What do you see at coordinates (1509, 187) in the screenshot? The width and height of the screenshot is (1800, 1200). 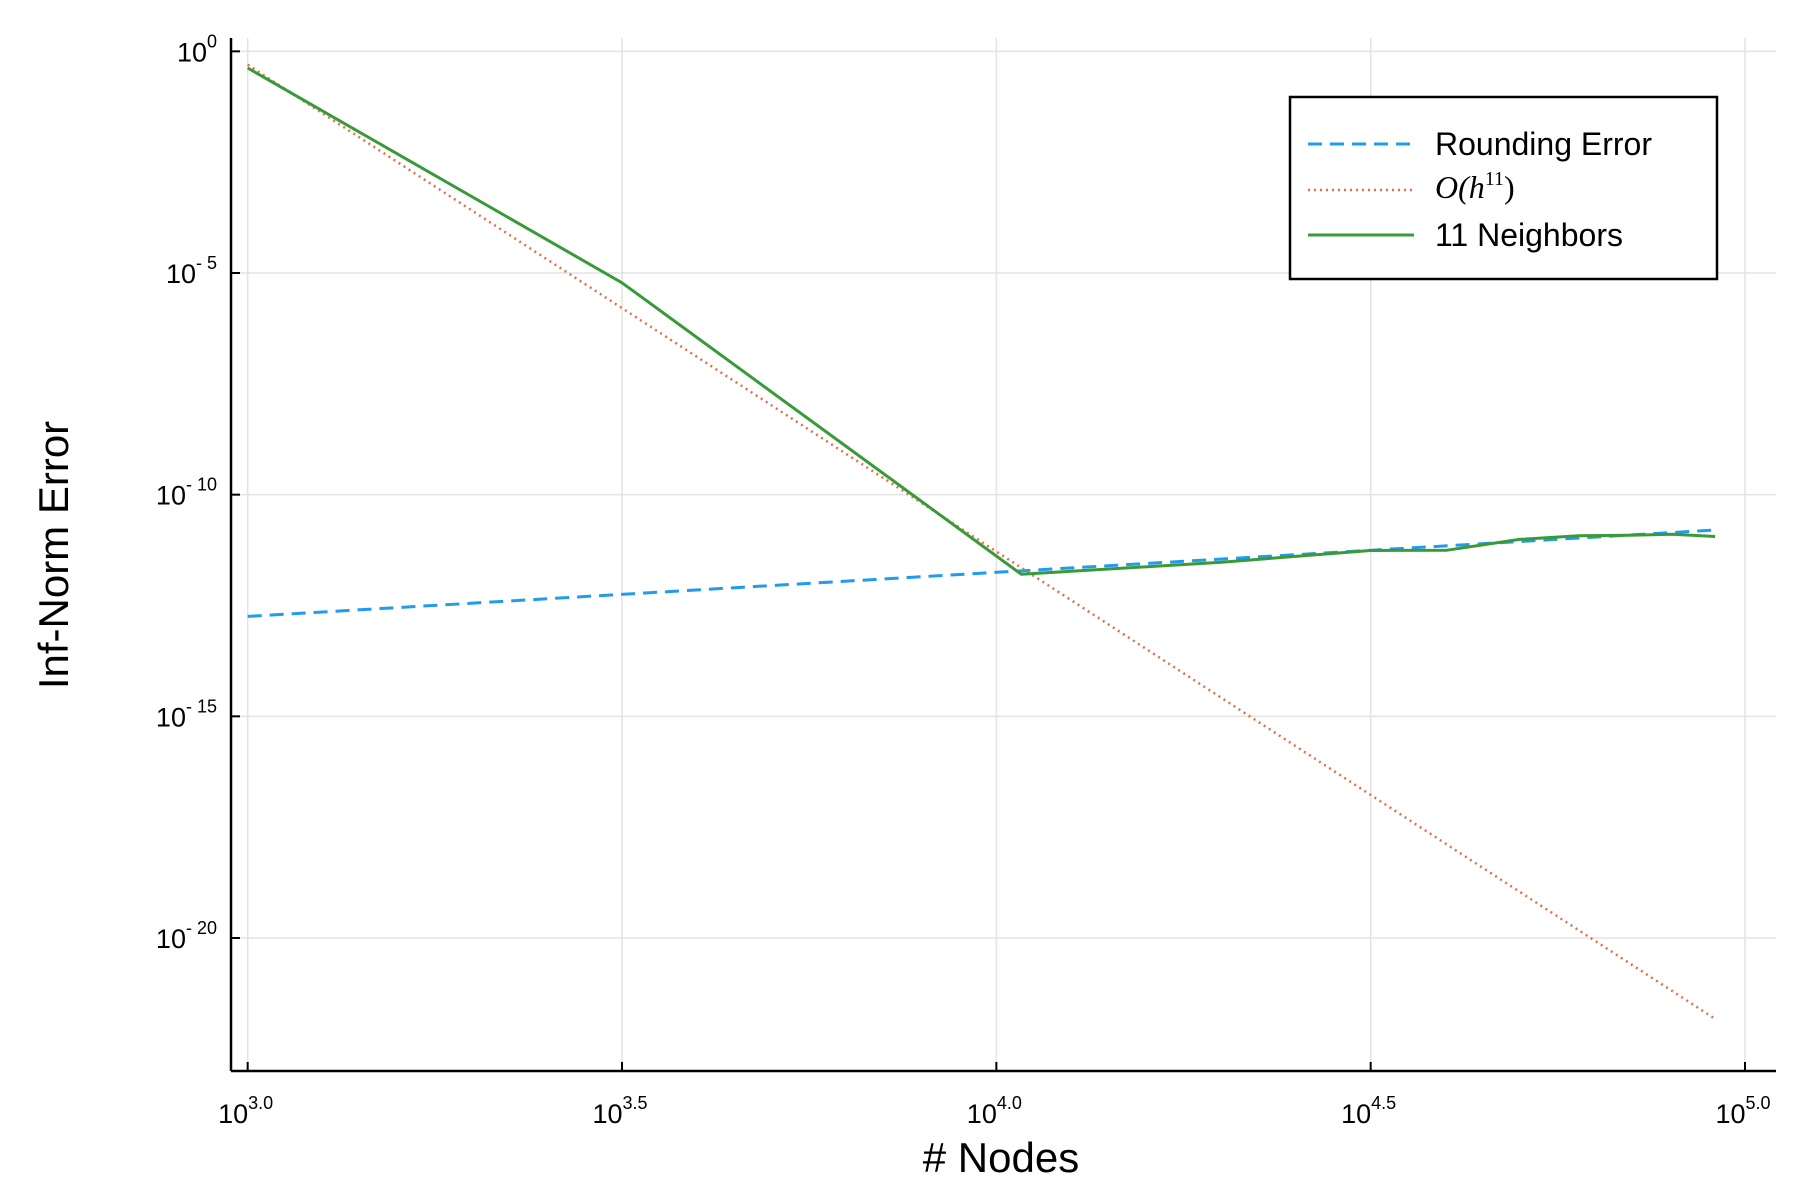 I see `legend-math-close: )` at bounding box center [1509, 187].